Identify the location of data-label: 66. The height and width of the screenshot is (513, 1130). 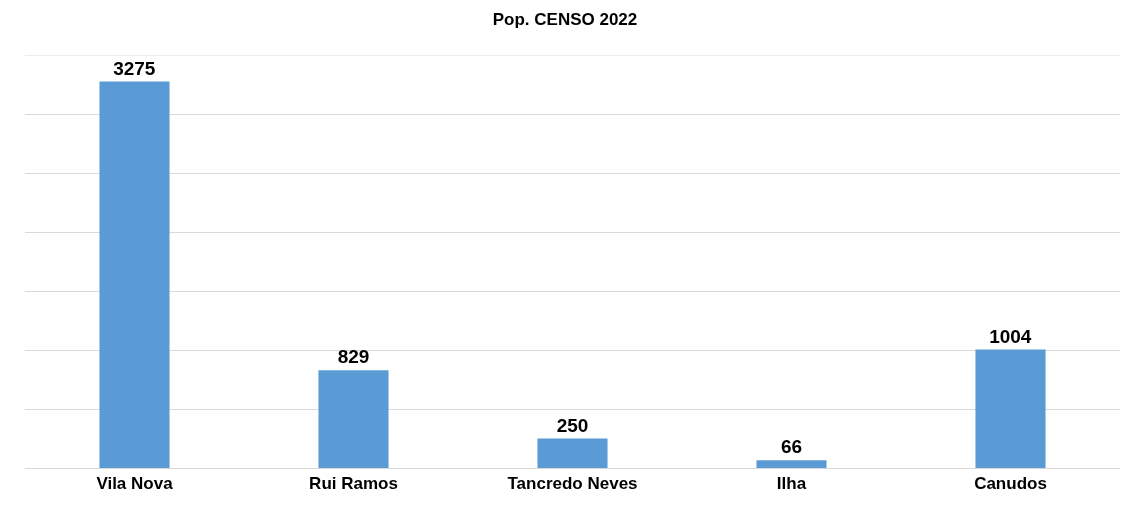
(791, 447).